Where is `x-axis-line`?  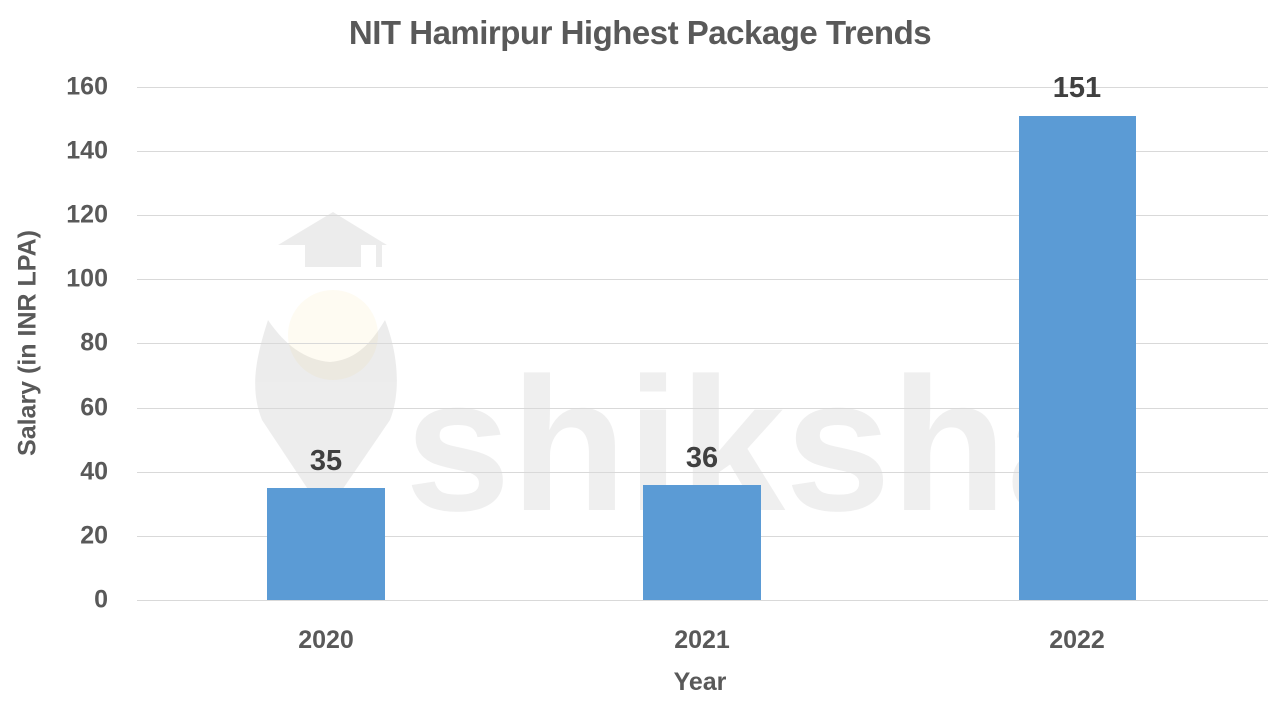 x-axis-line is located at coordinates (702, 600).